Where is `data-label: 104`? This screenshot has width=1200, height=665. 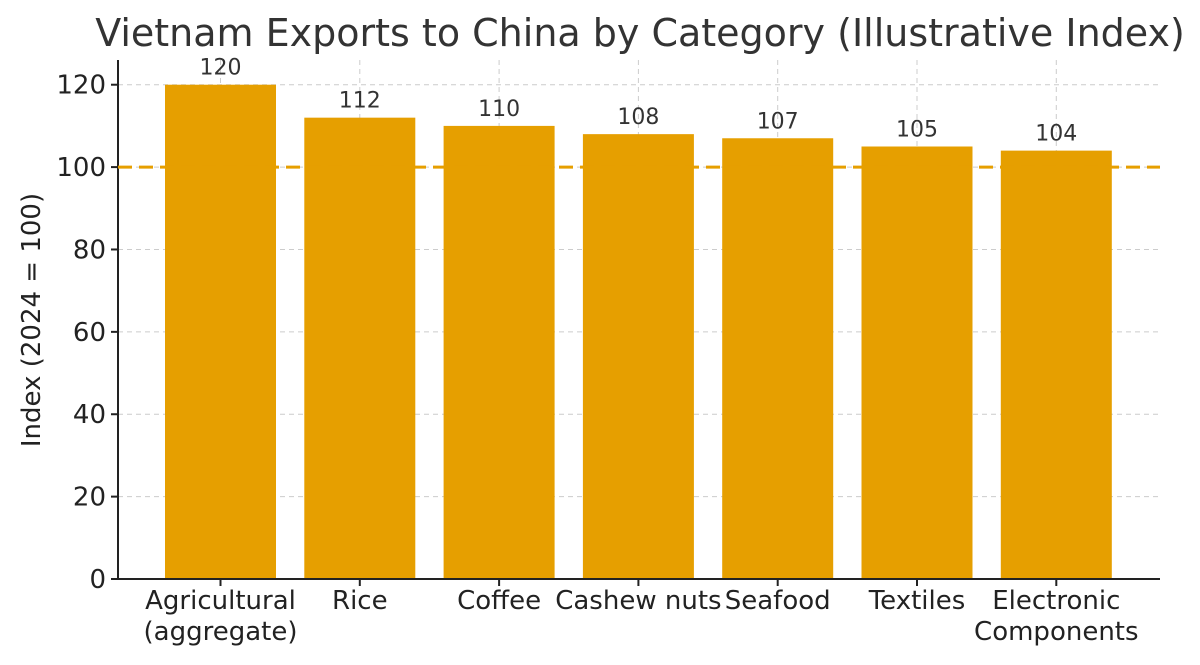
data-label: 104 is located at coordinates (1056, 134).